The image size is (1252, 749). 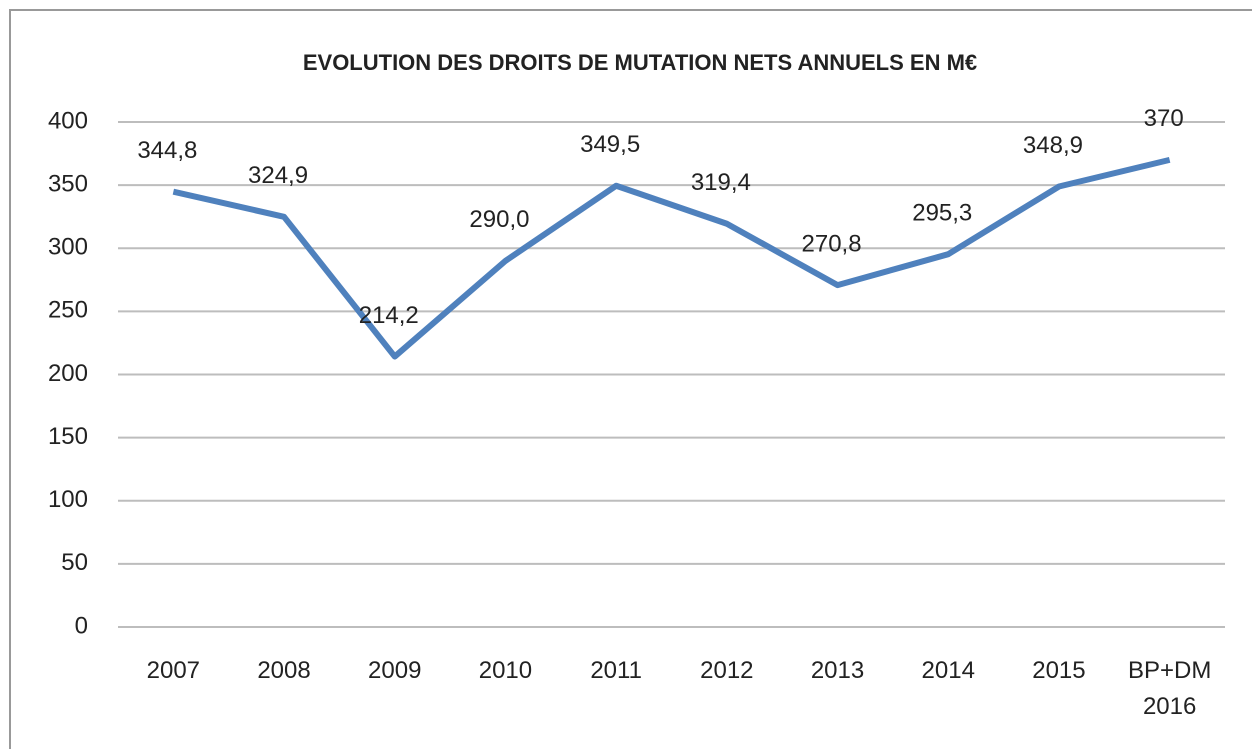 What do you see at coordinates (1164, 118) in the screenshot?
I see `data-label: 370` at bounding box center [1164, 118].